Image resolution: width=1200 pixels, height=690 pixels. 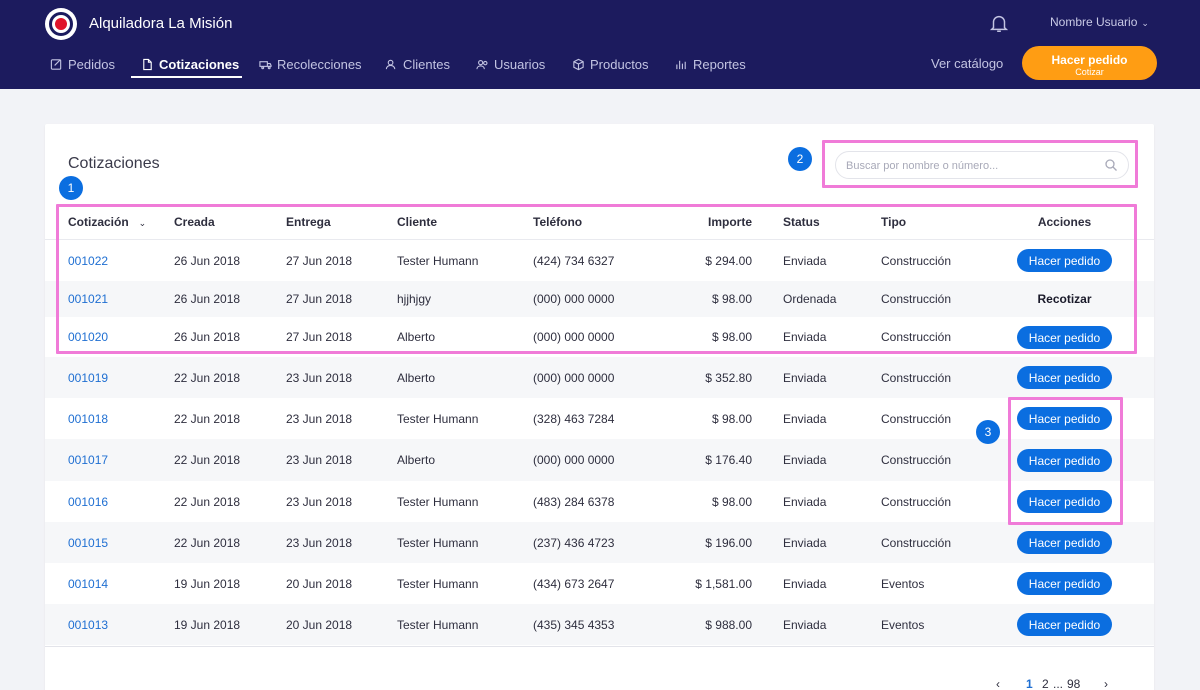 What do you see at coordinates (88, 460) in the screenshot?
I see `cell-cotizacion: 001017` at bounding box center [88, 460].